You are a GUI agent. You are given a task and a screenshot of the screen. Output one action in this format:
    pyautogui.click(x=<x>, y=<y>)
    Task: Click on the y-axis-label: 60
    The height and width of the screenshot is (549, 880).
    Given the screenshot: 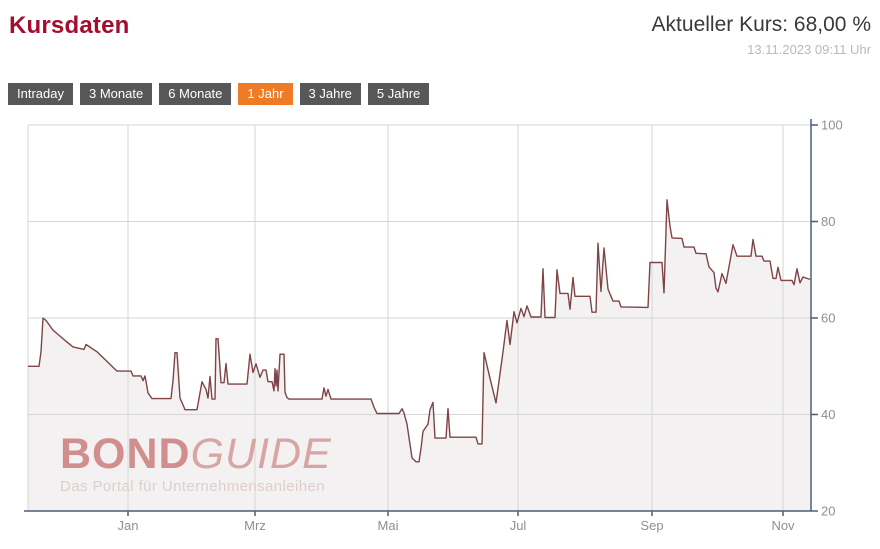 What is the action you would take?
    pyautogui.click(x=828, y=318)
    